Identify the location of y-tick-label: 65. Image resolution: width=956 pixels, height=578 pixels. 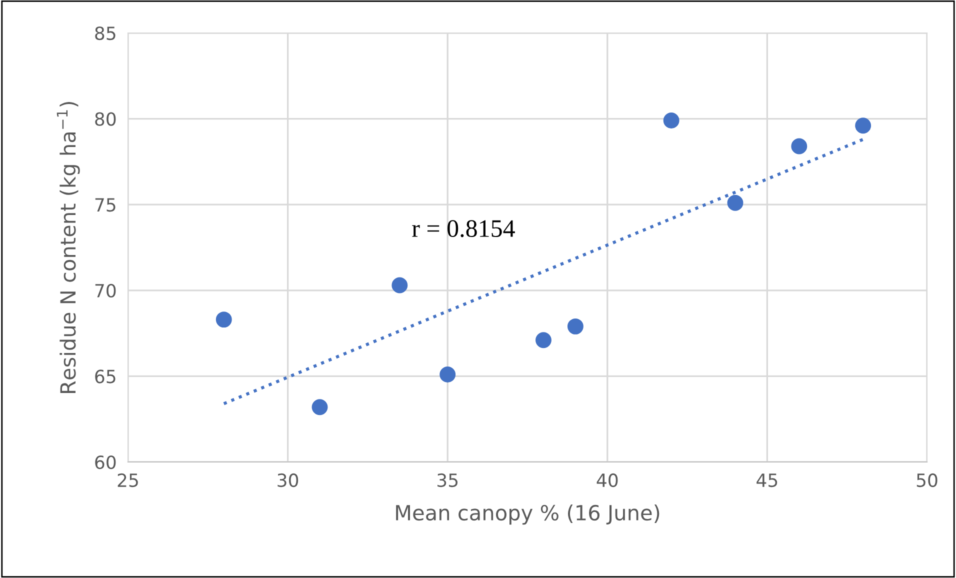
(105, 377).